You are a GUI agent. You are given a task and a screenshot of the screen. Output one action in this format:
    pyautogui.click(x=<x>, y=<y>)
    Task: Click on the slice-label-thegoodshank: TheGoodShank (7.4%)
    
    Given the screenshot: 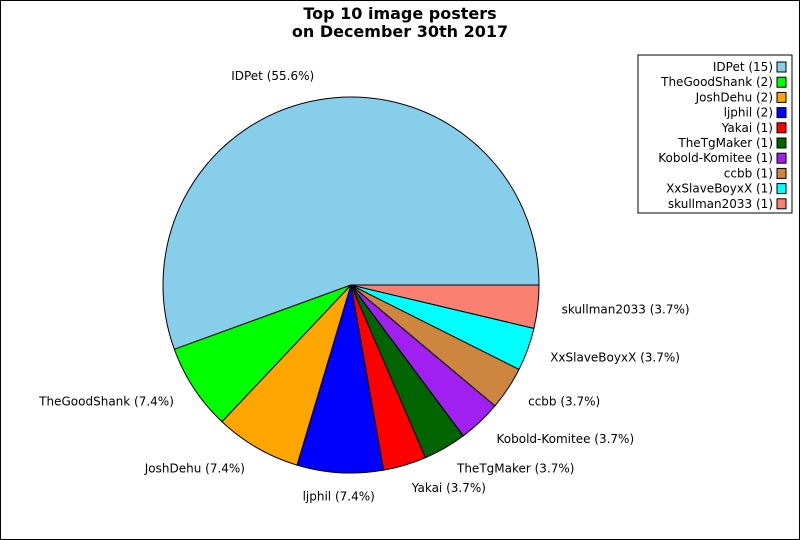 What is the action you would take?
    pyautogui.click(x=106, y=402)
    